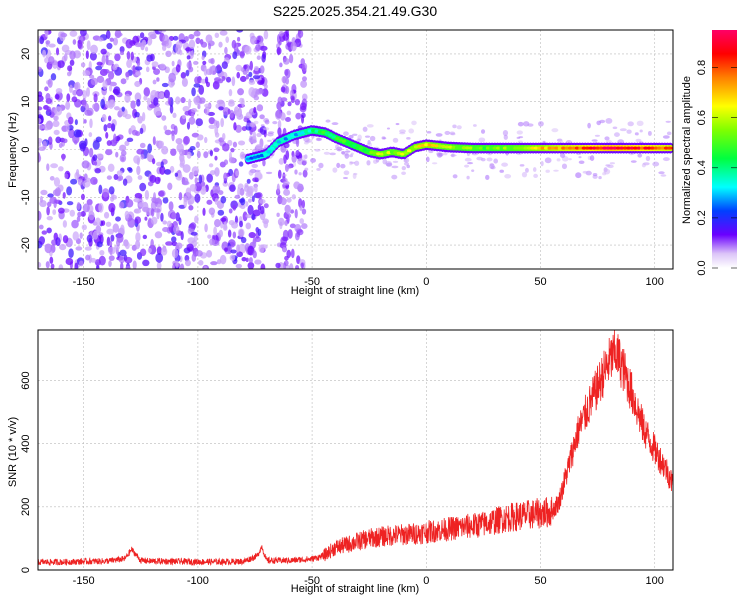 This screenshot has width=750, height=600. What do you see at coordinates (540, 282) in the screenshot?
I see `spectrogram-x-tick-label: 50` at bounding box center [540, 282].